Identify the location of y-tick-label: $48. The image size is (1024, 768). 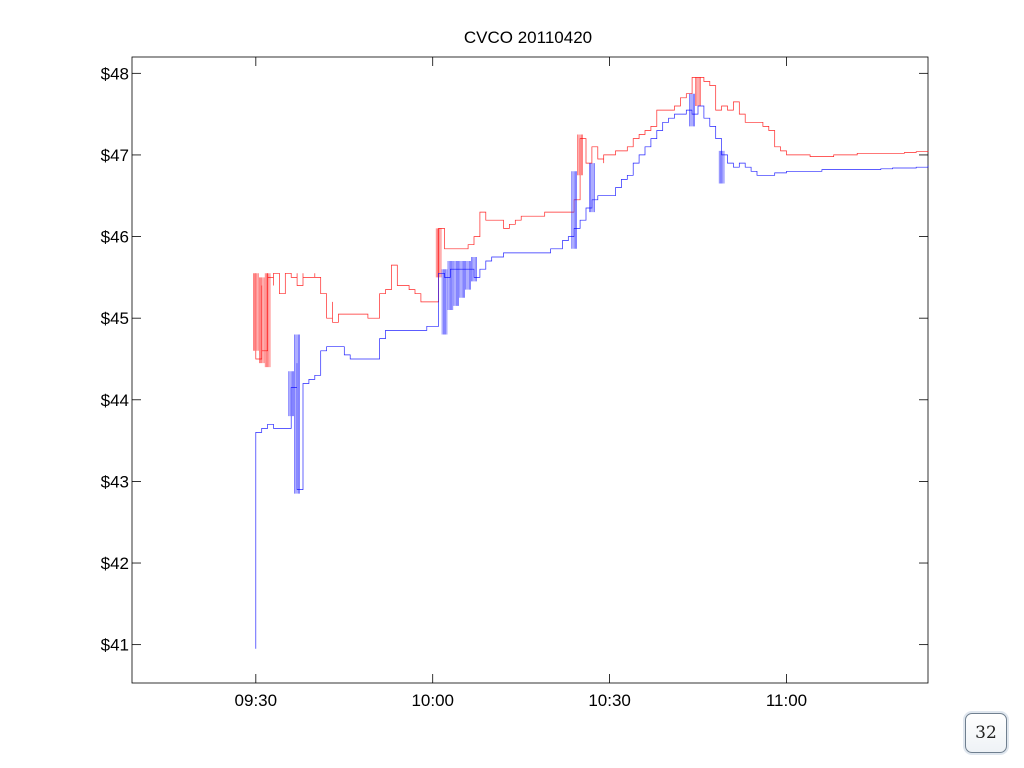
(115, 73).